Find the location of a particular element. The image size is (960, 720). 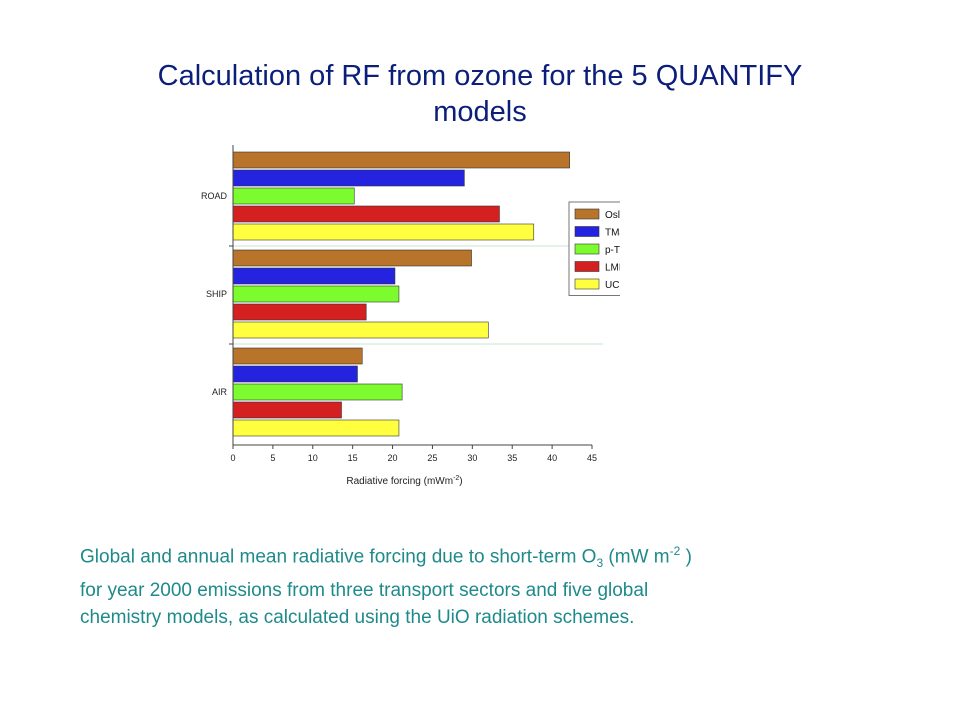

legend-swatch-uci is located at coordinates (587, 284).